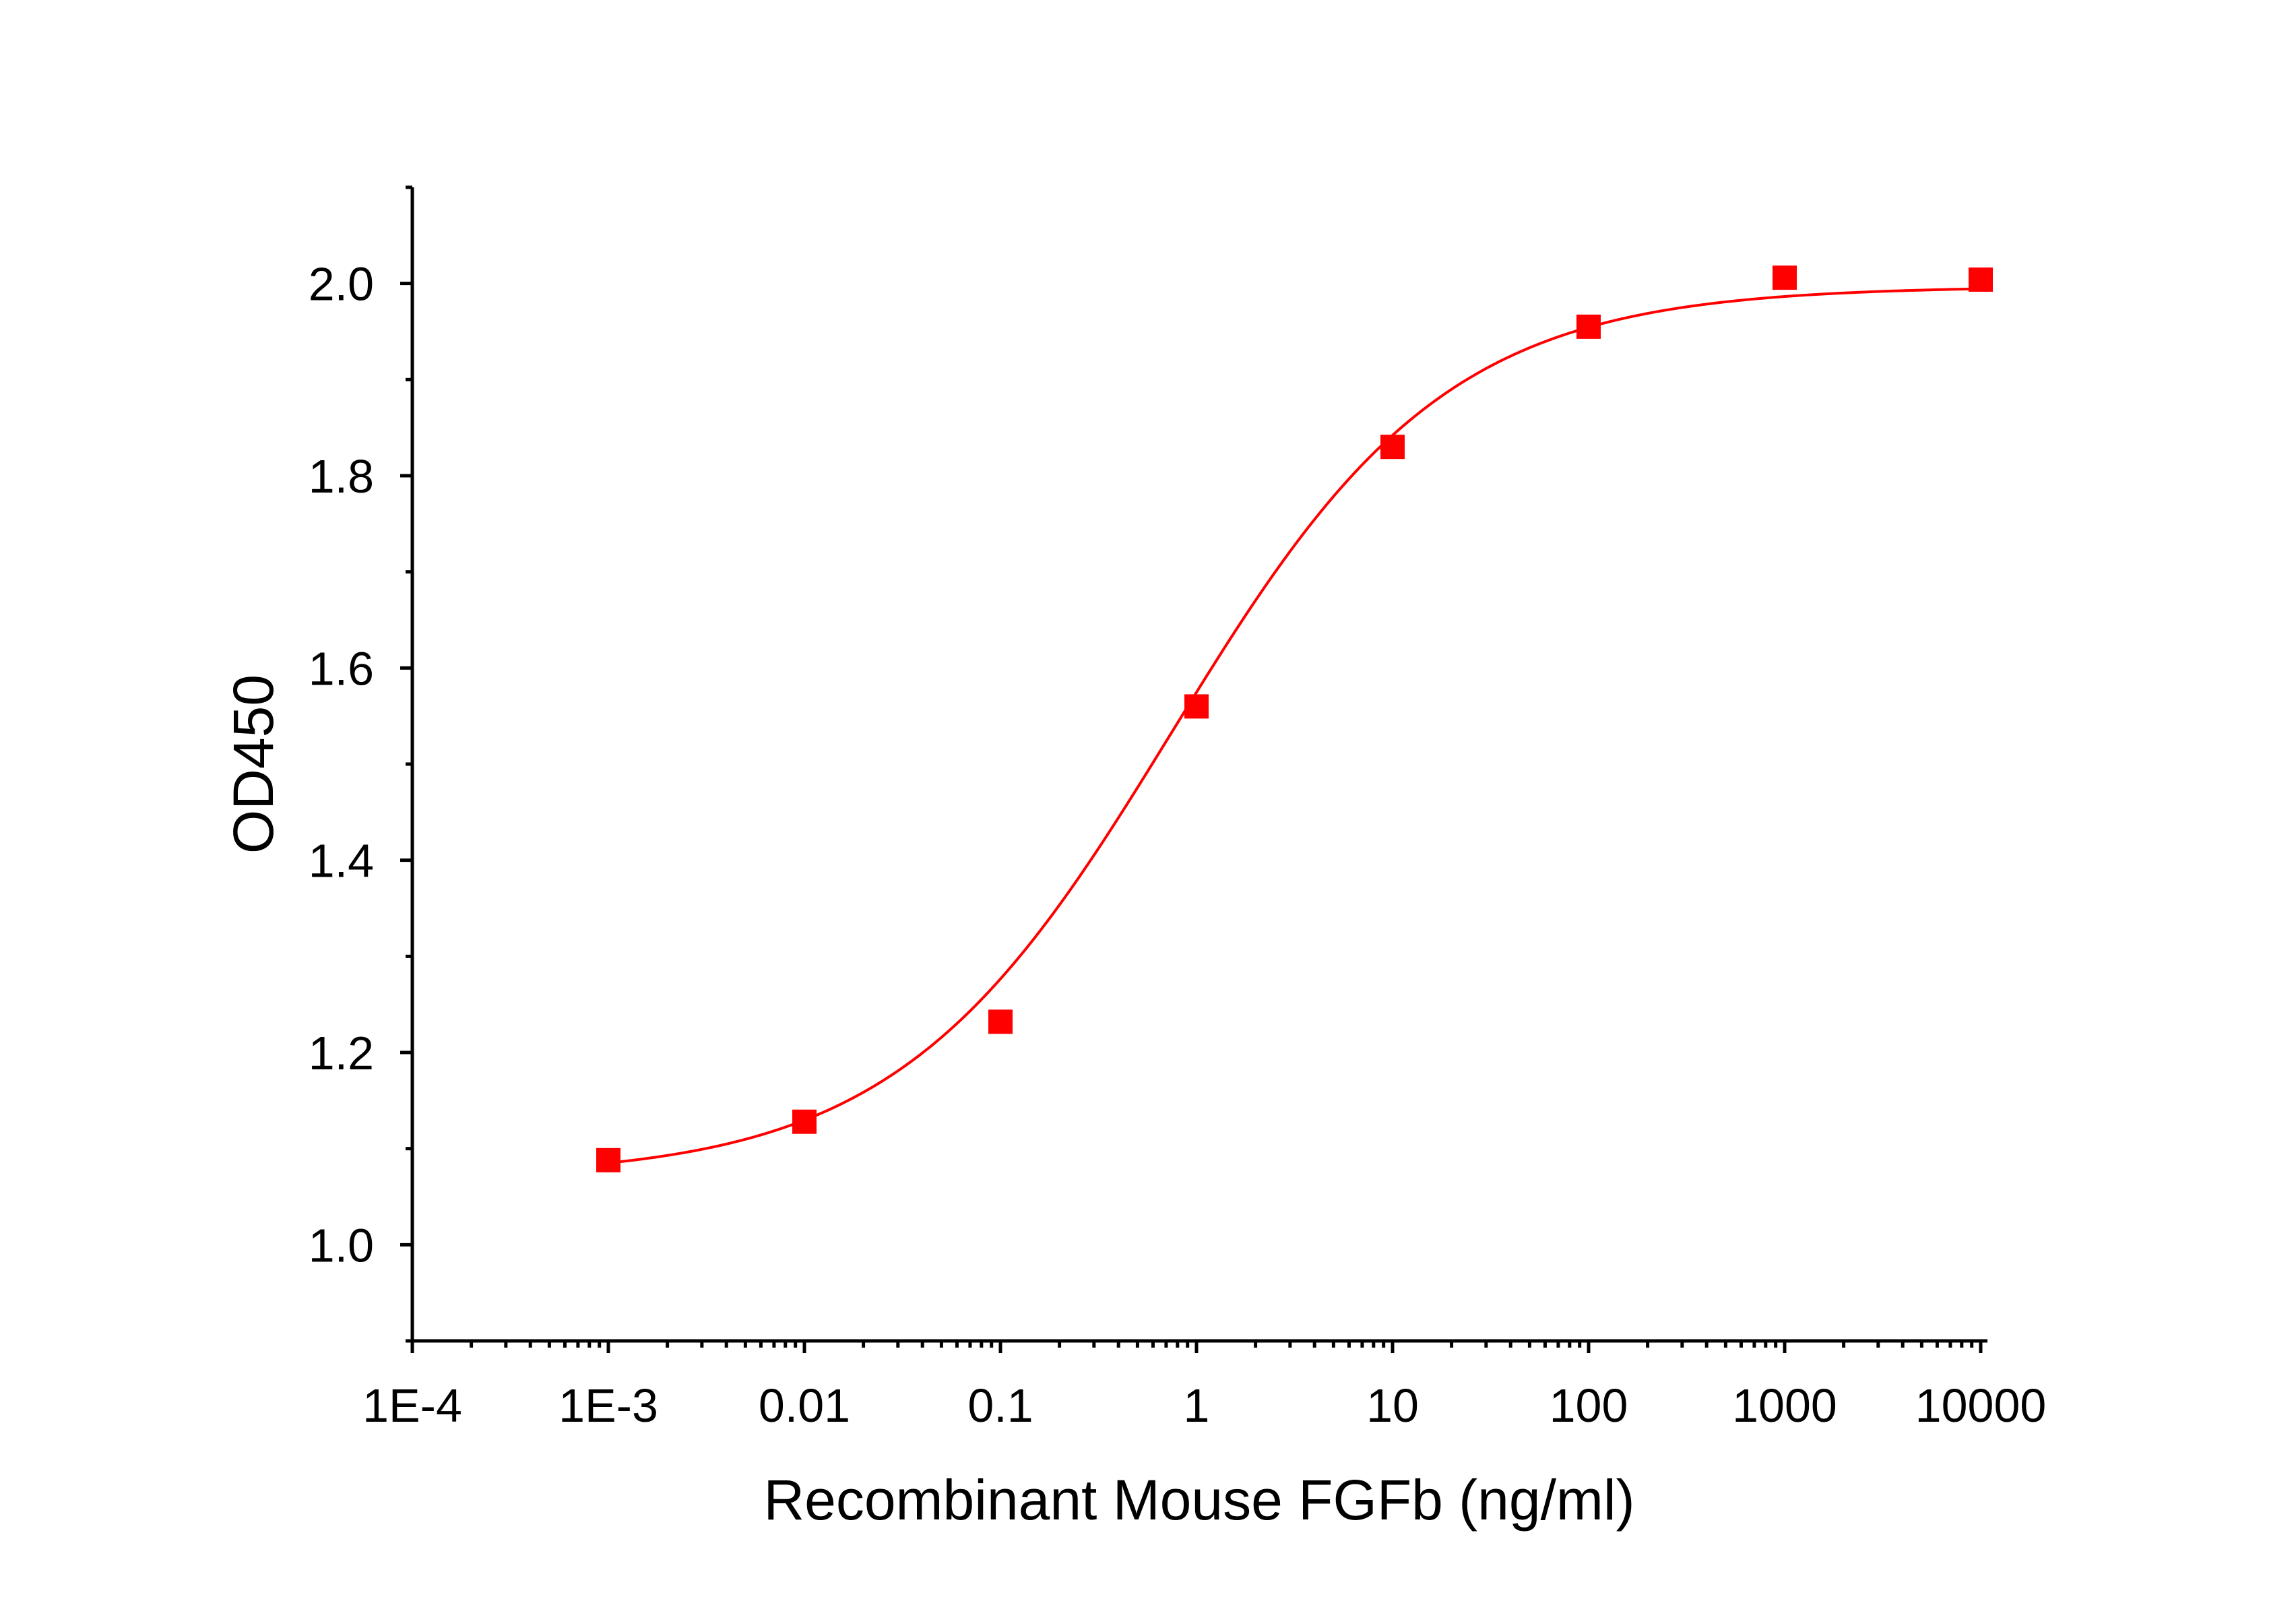  Describe the element at coordinates (253, 764) in the screenshot. I see `y-axis-title: OD450` at that location.